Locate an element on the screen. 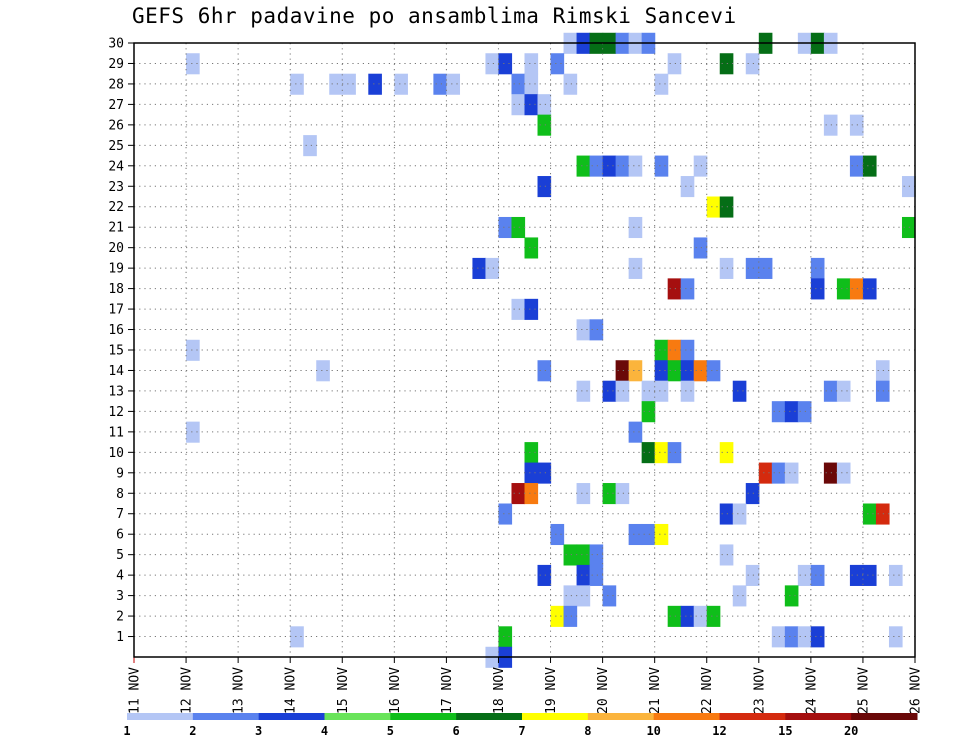  y-tick-label: 17 is located at coordinates (116, 310).